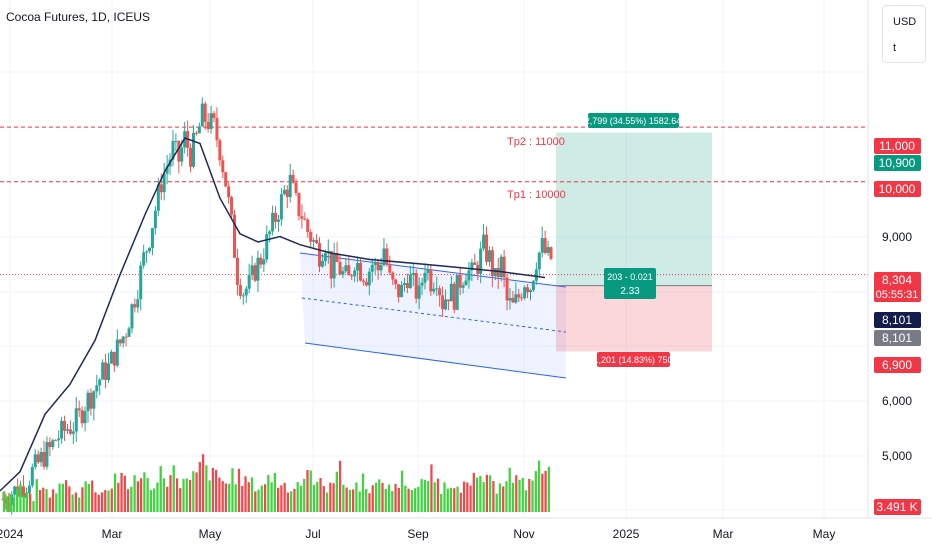 Image resolution: width=932 pixels, height=550 pixels. Describe the element at coordinates (904, 34) in the screenshot. I see `currency-button: USD t` at that location.